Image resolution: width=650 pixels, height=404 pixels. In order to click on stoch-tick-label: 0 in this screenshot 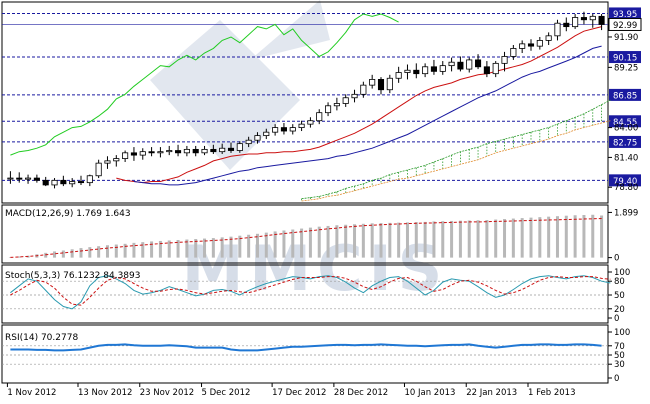, I will do `click(616, 319)`.